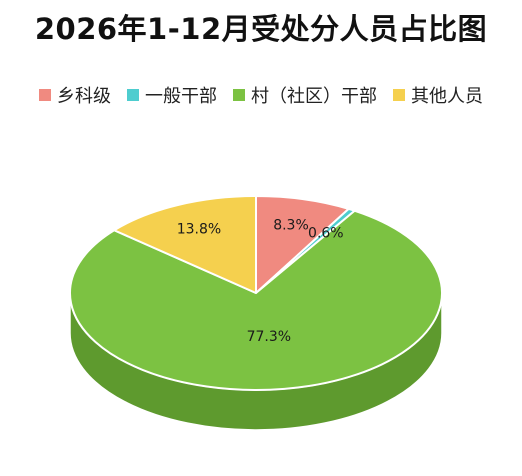 The height and width of the screenshot is (476, 522). I want to click on legend-item-village-cadre: 村（社区）干部, so click(305, 95).